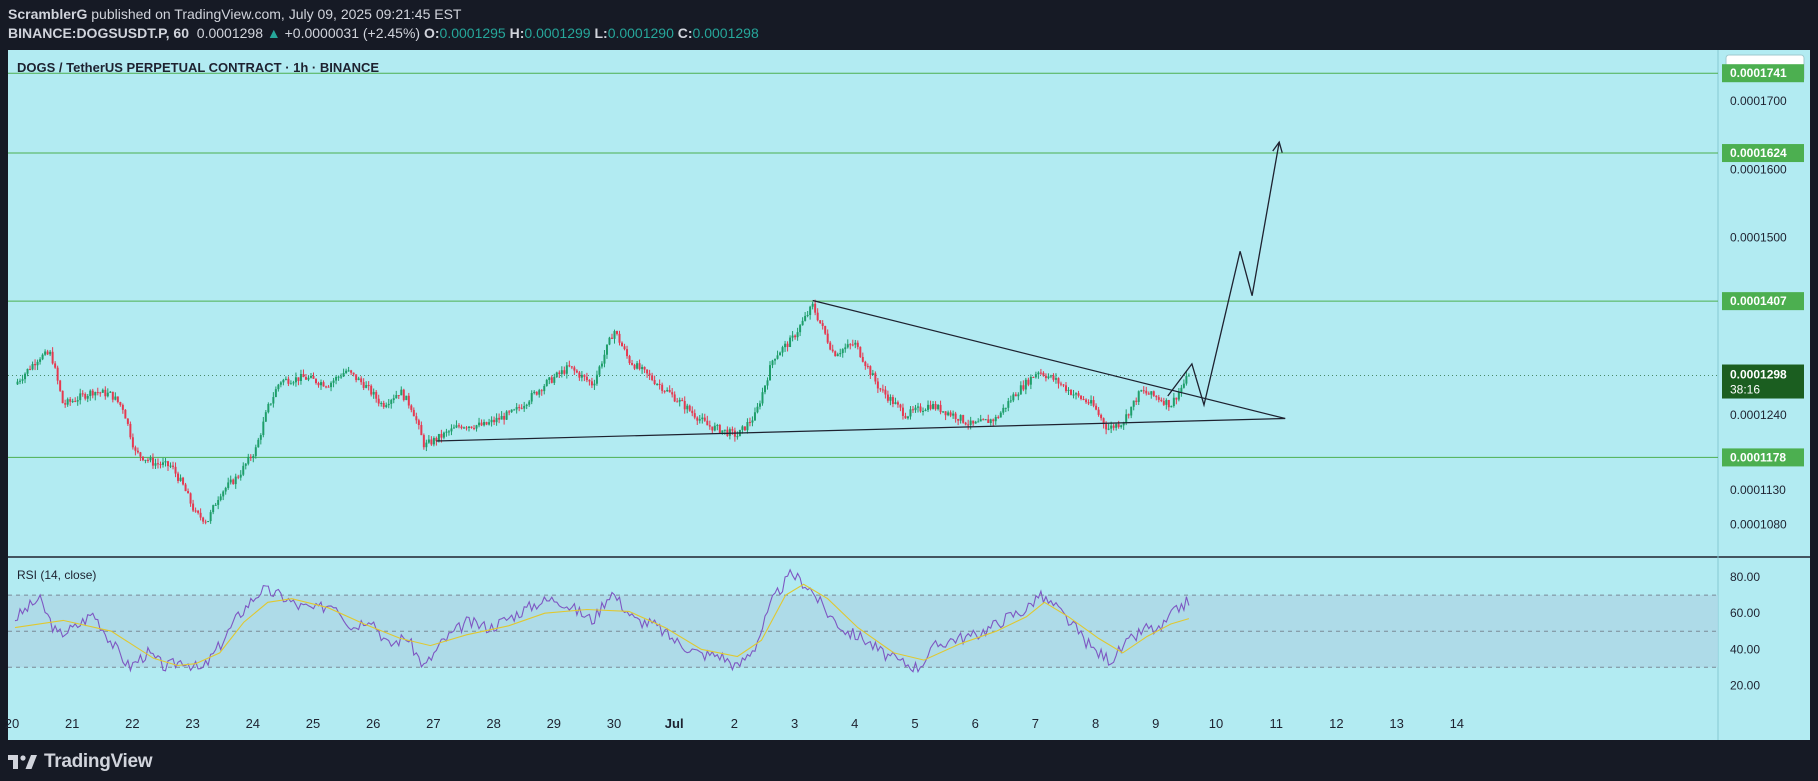  What do you see at coordinates (554, 723) in the screenshot?
I see `time-tick-label: 29` at bounding box center [554, 723].